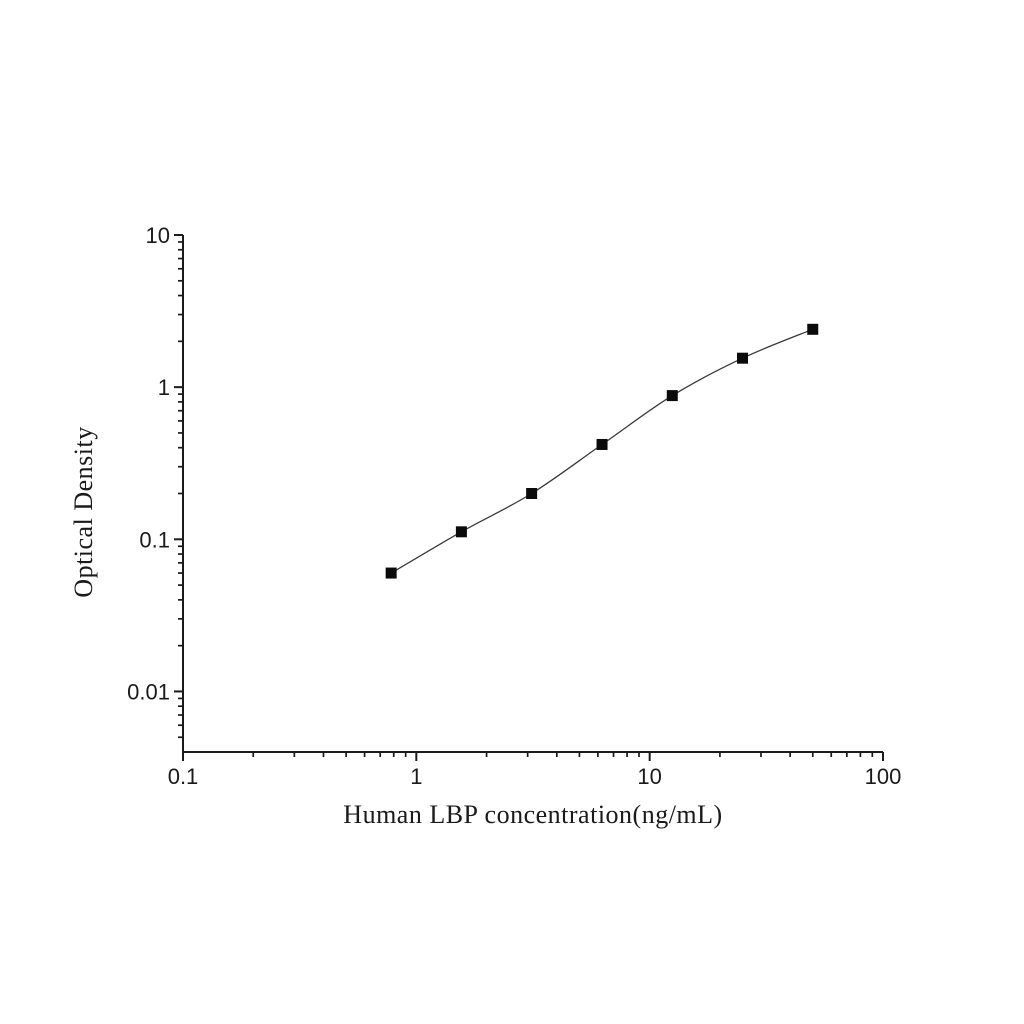 Image resolution: width=1024 pixels, height=1024 pixels. What do you see at coordinates (649, 776) in the screenshot?
I see `x-tick-label: 10` at bounding box center [649, 776].